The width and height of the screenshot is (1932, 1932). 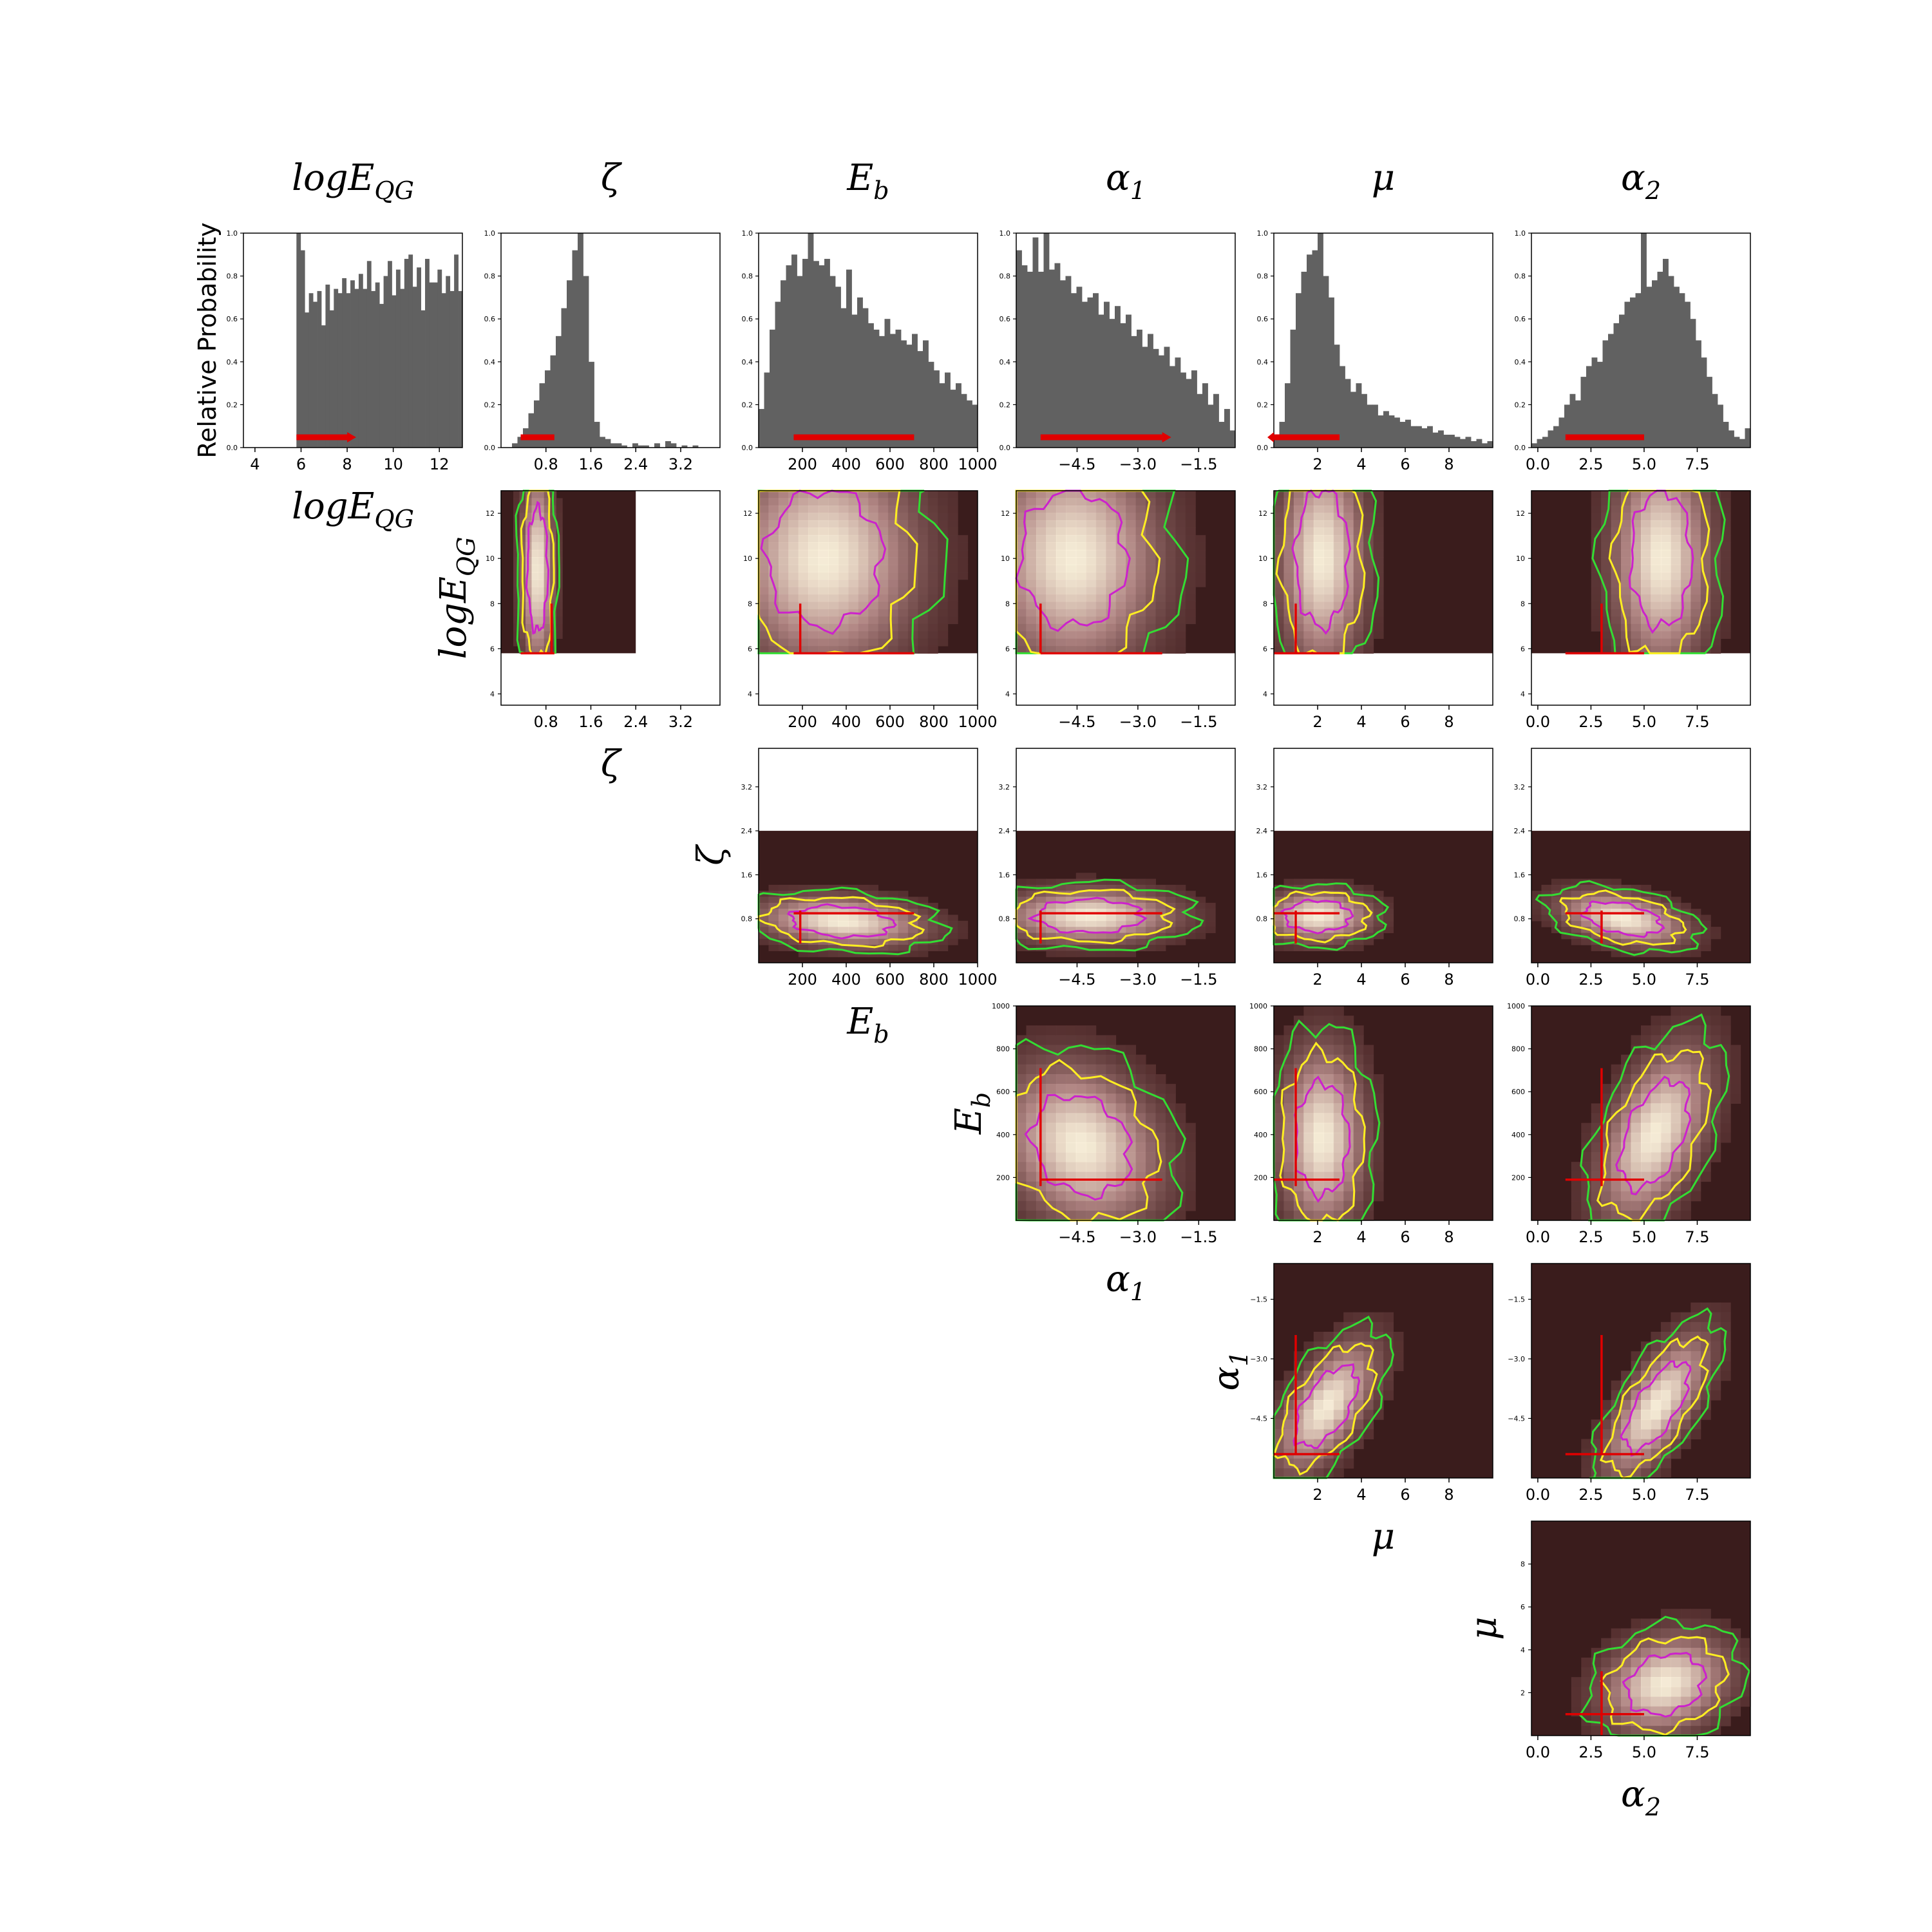 What do you see at coordinates (491, 558) in the screenshot?
I see `y-tick-label: 10` at bounding box center [491, 558].